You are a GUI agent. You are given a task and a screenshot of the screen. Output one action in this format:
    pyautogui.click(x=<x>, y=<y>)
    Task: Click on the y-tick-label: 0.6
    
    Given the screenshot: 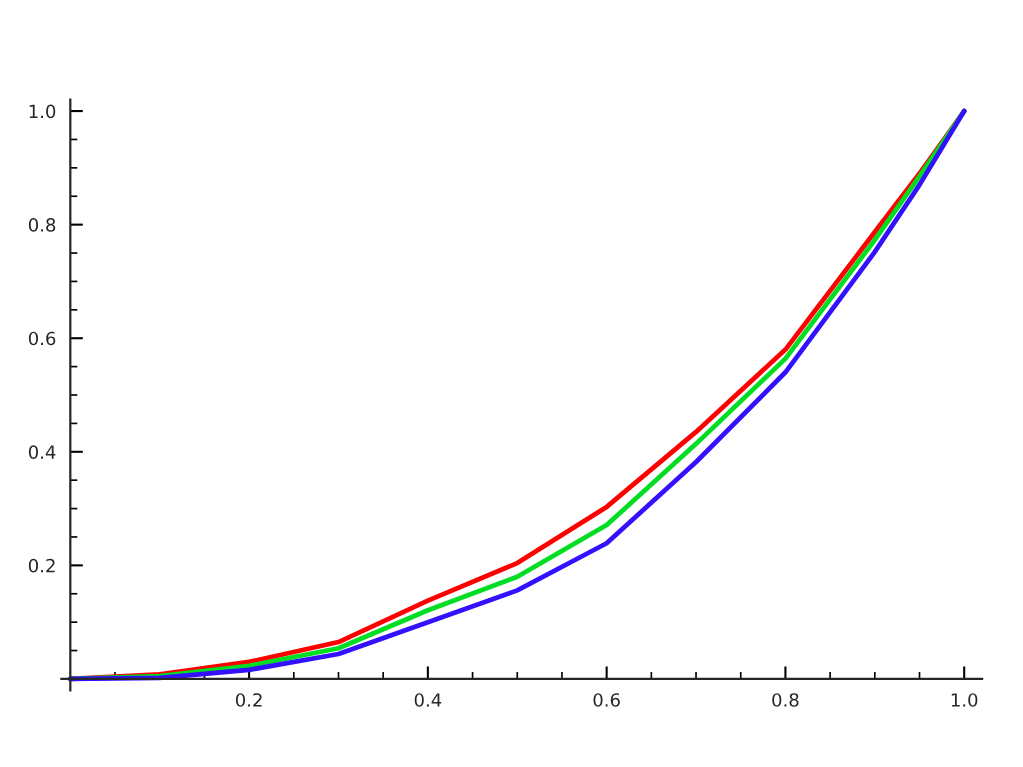 What is the action you would take?
    pyautogui.click(x=42, y=338)
    